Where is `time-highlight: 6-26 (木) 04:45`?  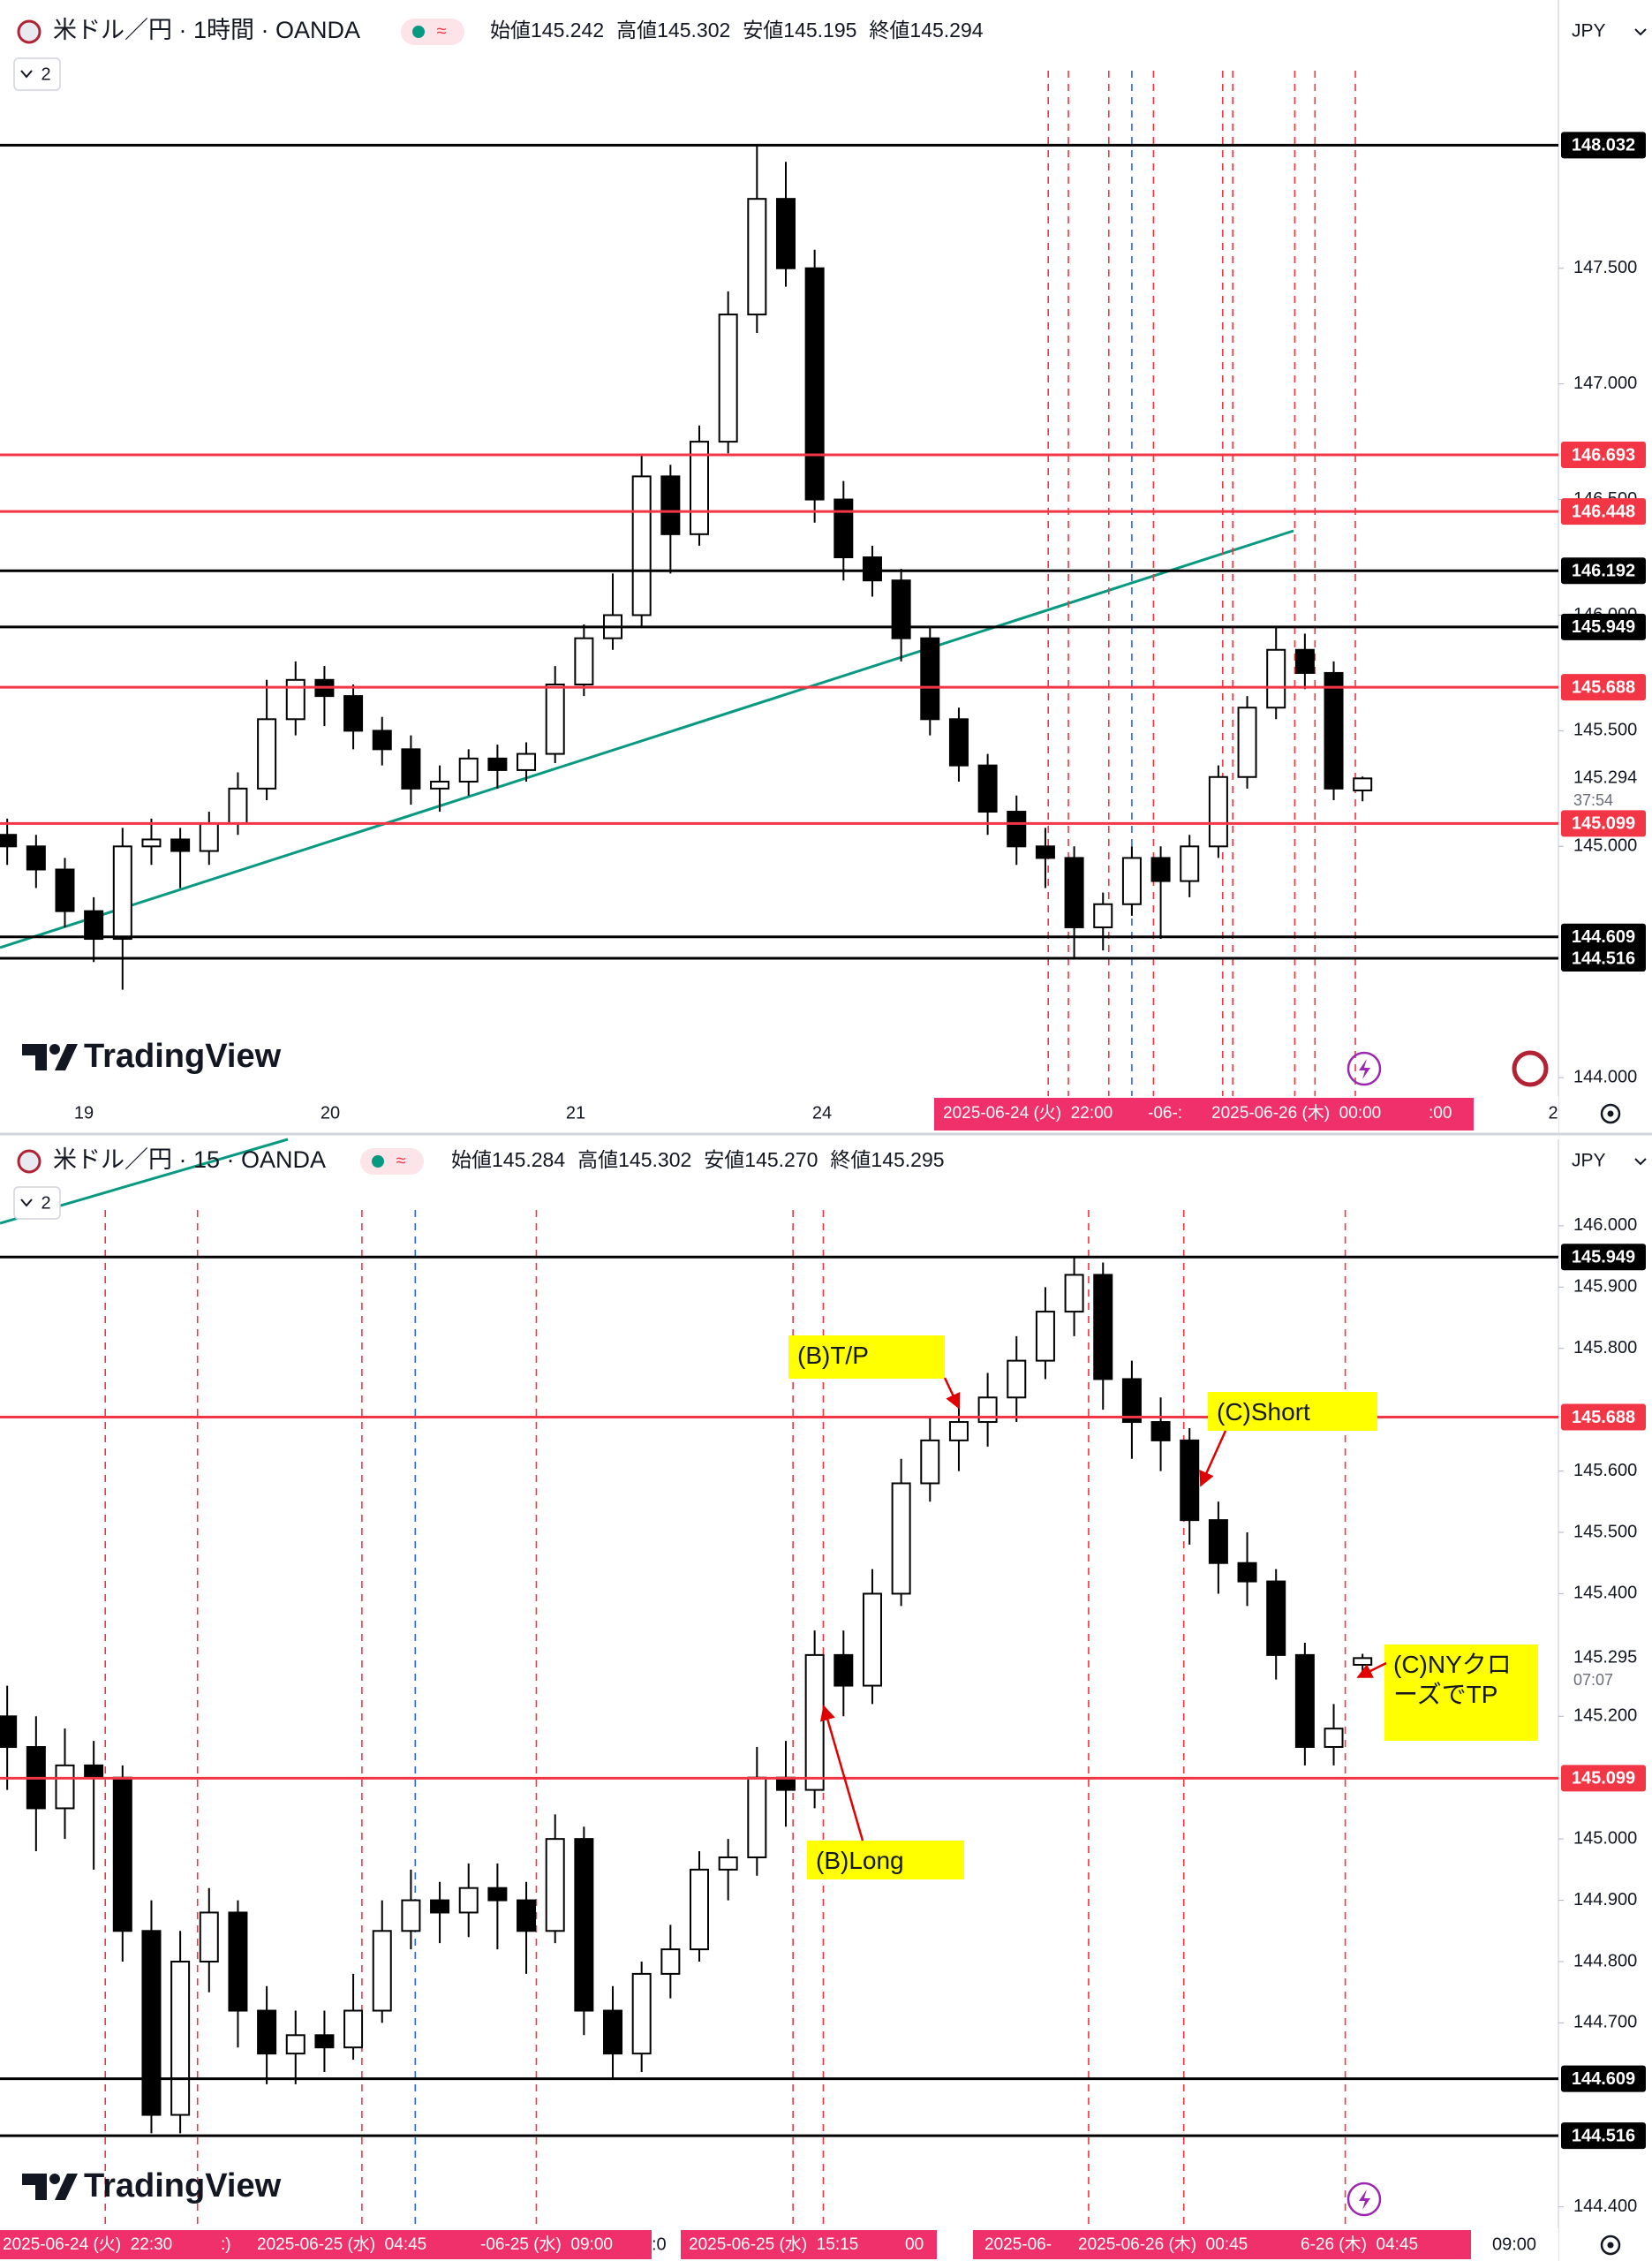 time-highlight: 6-26 (木) 04:45 is located at coordinates (1360, 2244).